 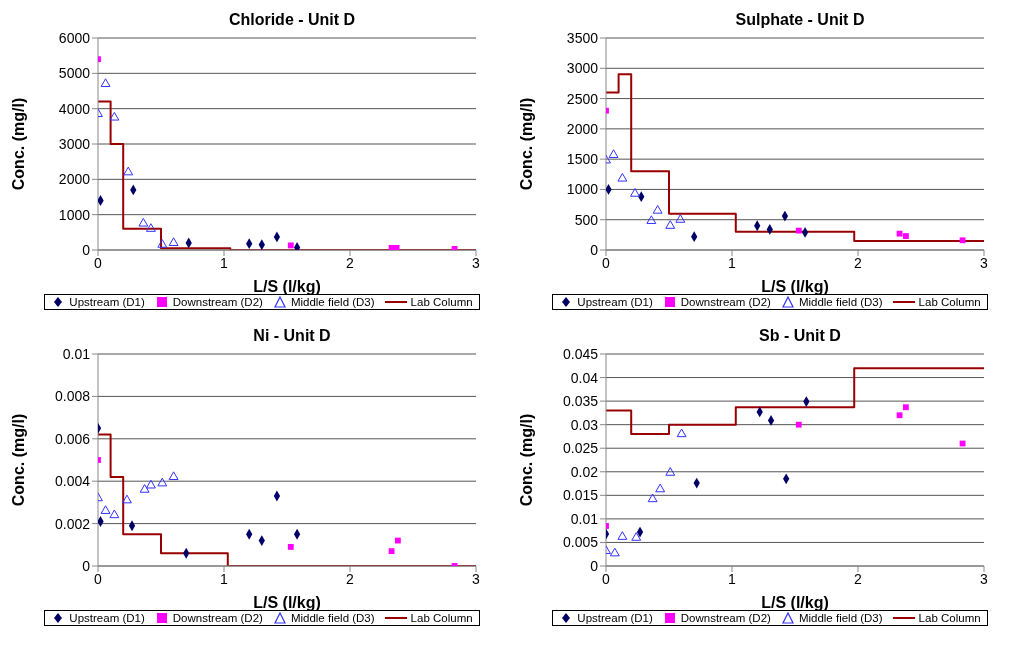 What do you see at coordinates (74, 214) in the screenshot?
I see `y-tick-label: 1000` at bounding box center [74, 214].